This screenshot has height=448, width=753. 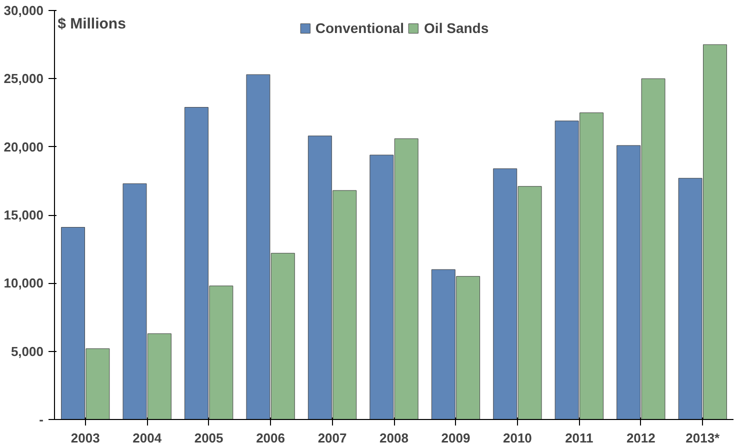 What do you see at coordinates (641, 438) in the screenshot?
I see `x-tick-label: 2012` at bounding box center [641, 438].